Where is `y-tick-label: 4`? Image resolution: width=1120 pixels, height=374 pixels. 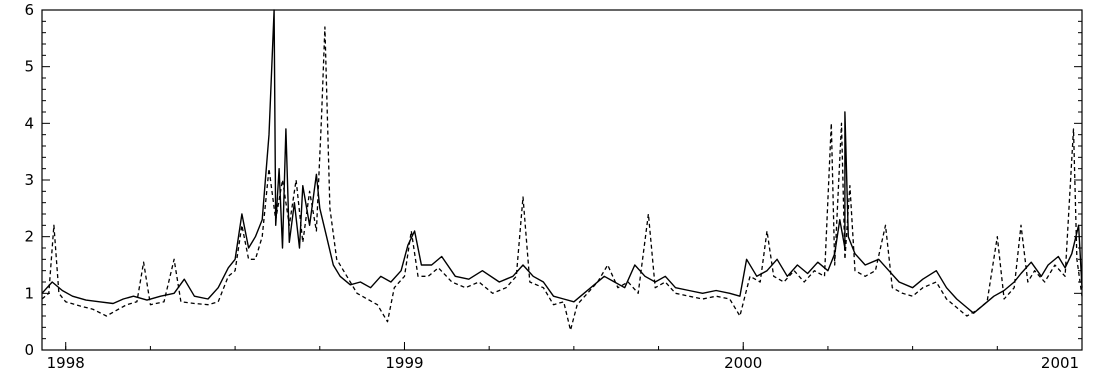 y-tick-label: 4 is located at coordinates (29, 123).